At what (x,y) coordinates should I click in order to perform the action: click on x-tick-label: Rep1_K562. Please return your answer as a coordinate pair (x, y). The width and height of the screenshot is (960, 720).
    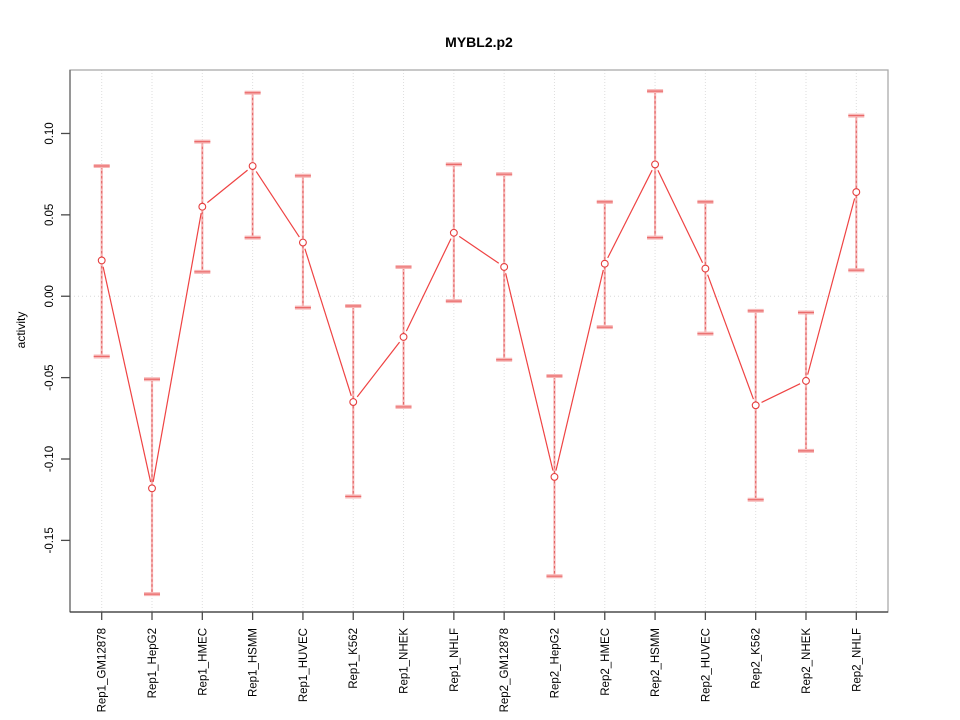
    Looking at the image, I should click on (354, 658).